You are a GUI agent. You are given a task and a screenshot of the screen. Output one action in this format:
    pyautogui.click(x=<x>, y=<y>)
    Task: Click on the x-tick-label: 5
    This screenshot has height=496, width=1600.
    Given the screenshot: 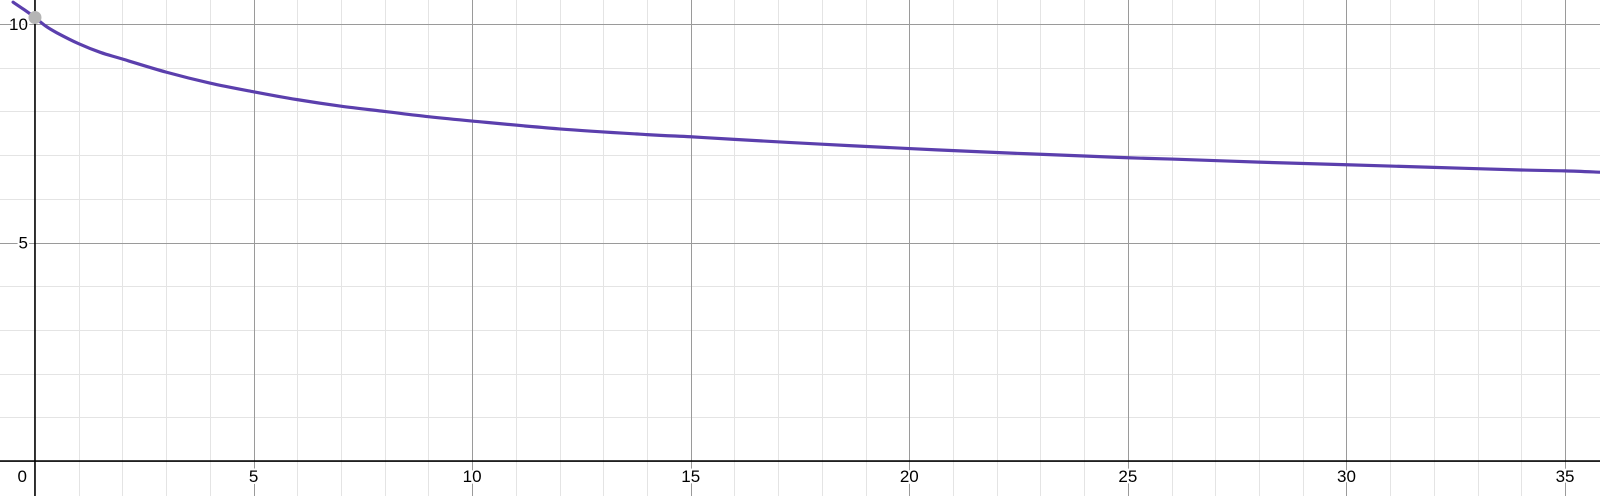 What is the action you would take?
    pyautogui.click(x=253, y=476)
    